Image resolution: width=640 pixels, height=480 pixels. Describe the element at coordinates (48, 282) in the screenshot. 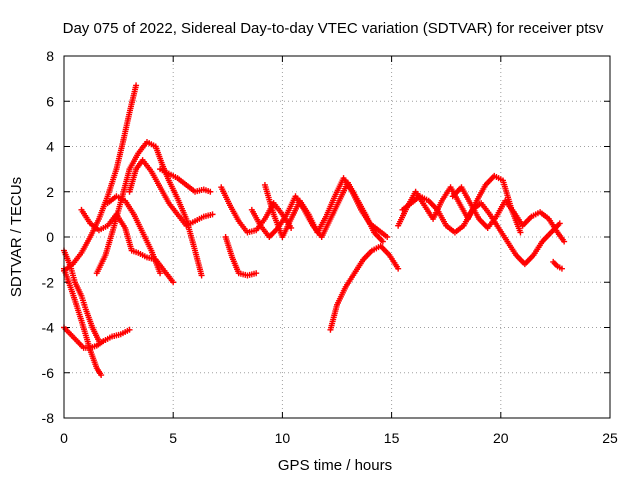

I see `y-tick-label: -2` at that location.